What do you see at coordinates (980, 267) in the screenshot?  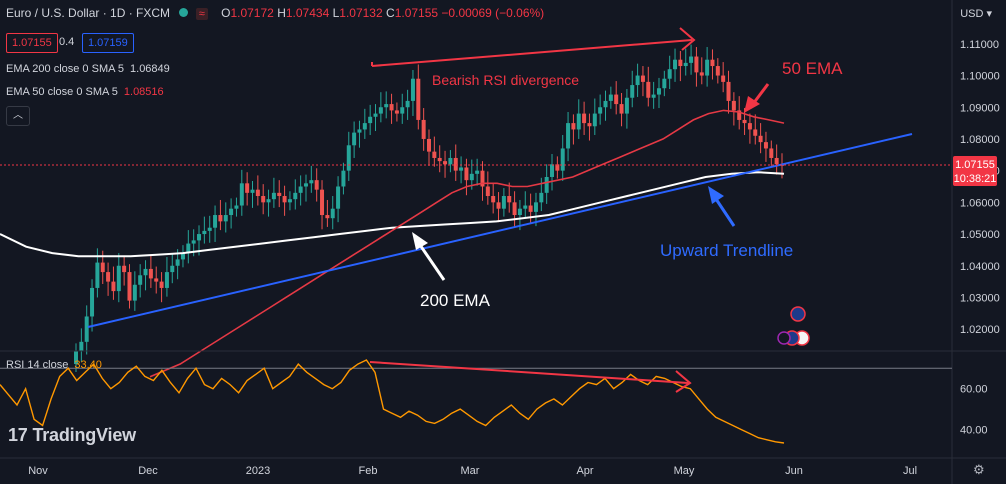 I see `price-tick: 1.04000` at bounding box center [980, 267].